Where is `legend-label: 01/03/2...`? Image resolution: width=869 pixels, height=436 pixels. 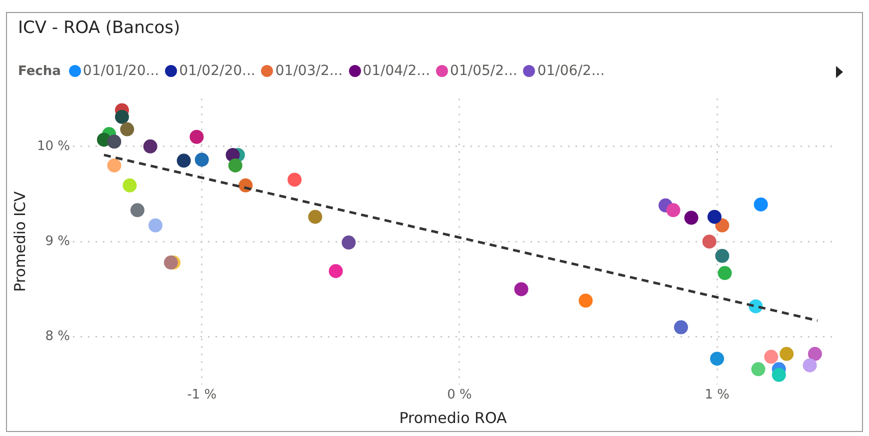 legend-label: 01/03/2... is located at coordinates (309, 71).